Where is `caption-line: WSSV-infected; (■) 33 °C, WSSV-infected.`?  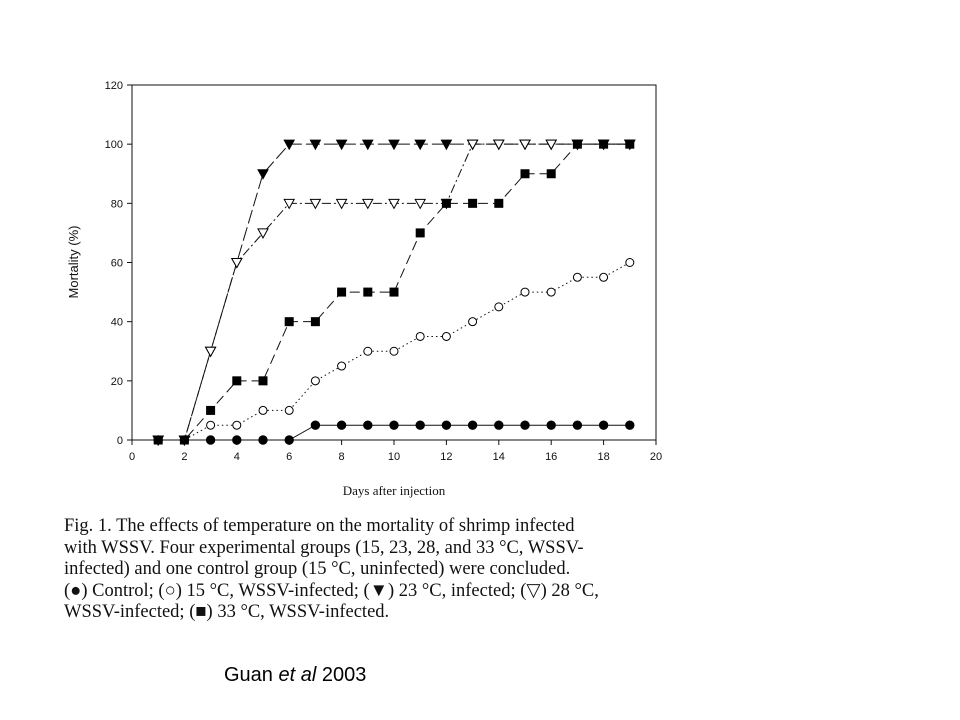
caption-line: WSSV-infected; (■) 33 °C, WSSV-infected. is located at coordinates (227, 612).